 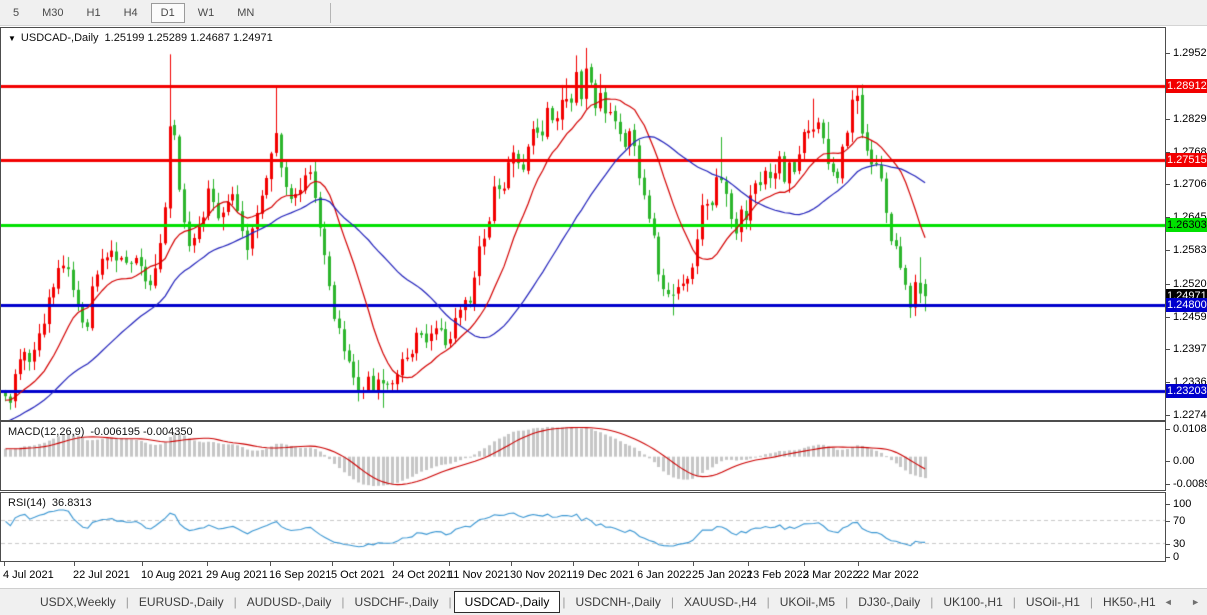 What do you see at coordinates (53, 12) in the screenshot?
I see `timeframe-button-m30: M30` at bounding box center [53, 12].